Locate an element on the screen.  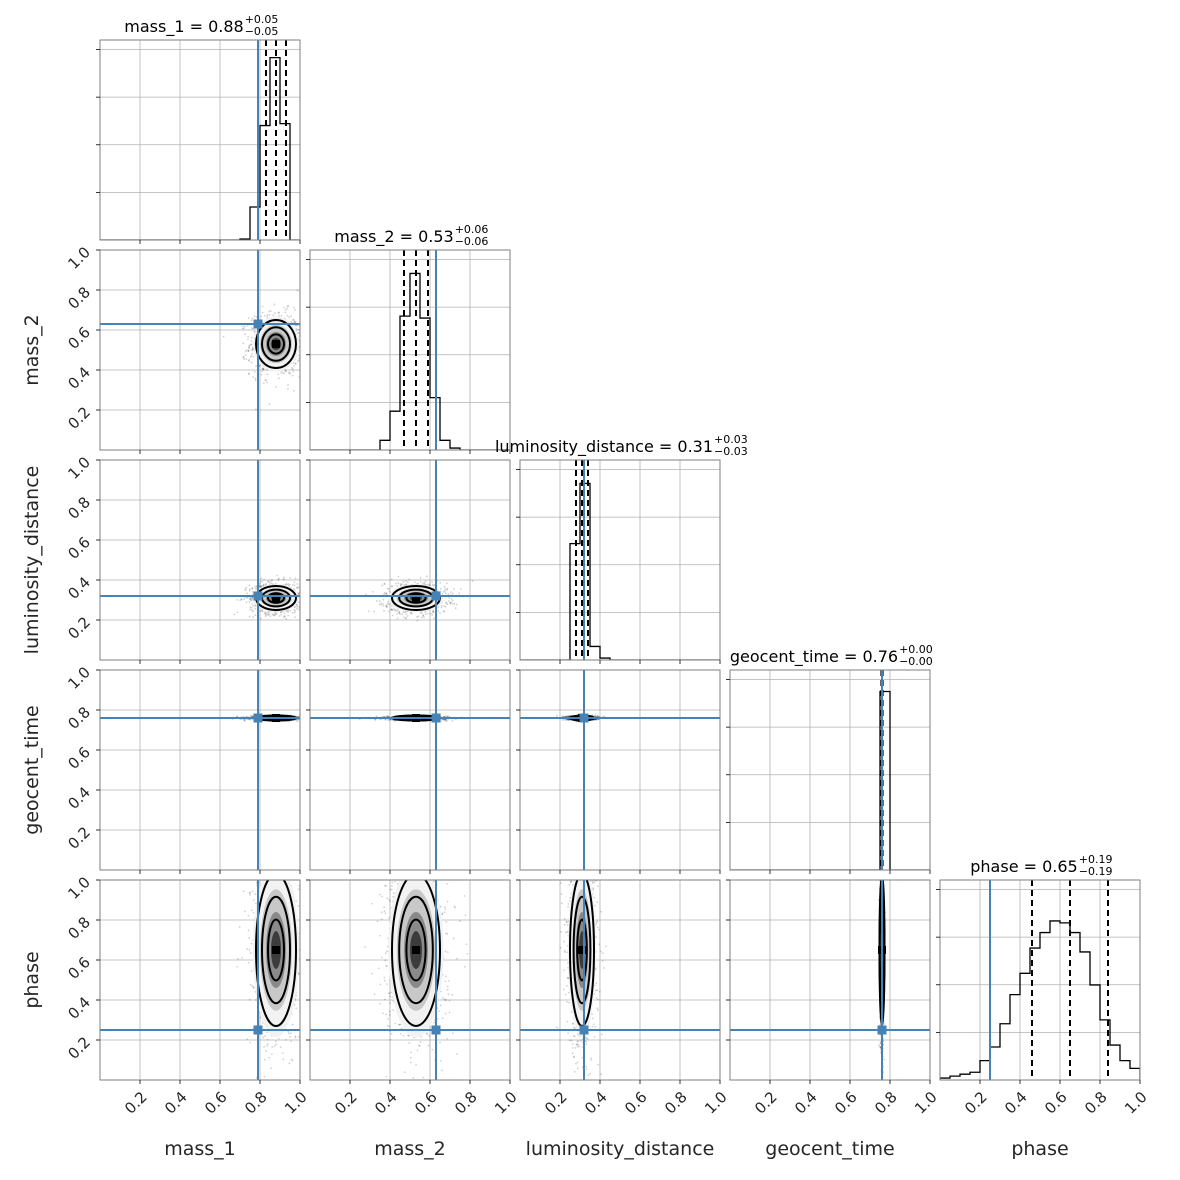
panel-mass_1-geocent_time: 0.20.40.60.81.0 is located at coordinates (186, 768).